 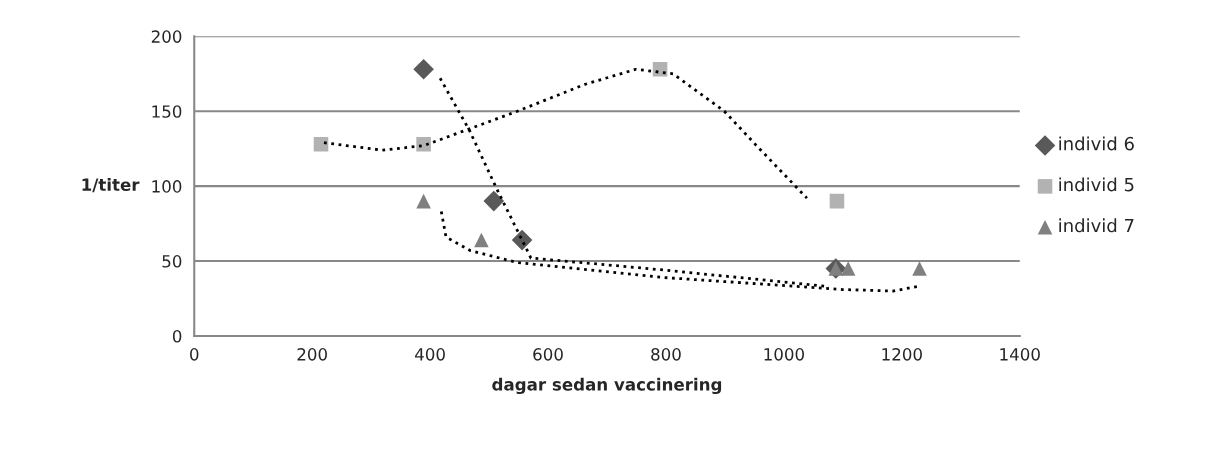 What do you see at coordinates (194, 354) in the screenshot?
I see `x-tick-label: 0` at bounding box center [194, 354].